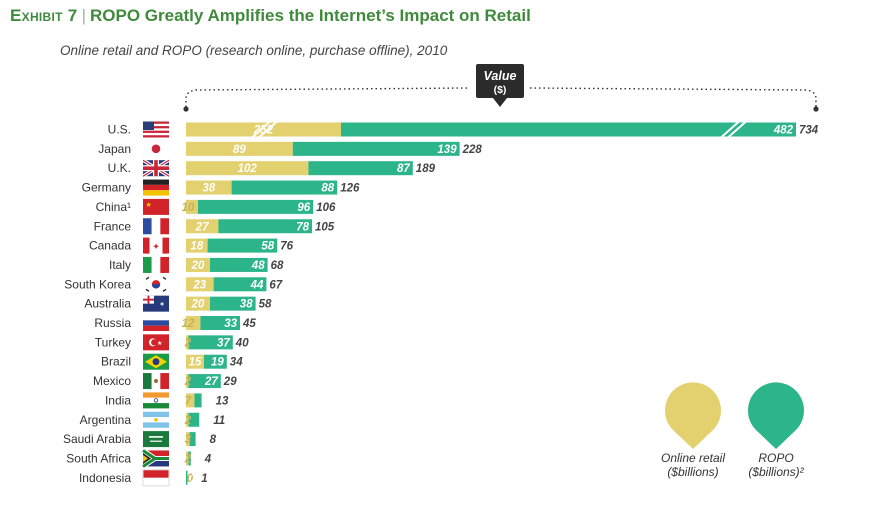  Describe the element at coordinates (242, 343) in the screenshot. I see `total-value-label: 40` at that location.